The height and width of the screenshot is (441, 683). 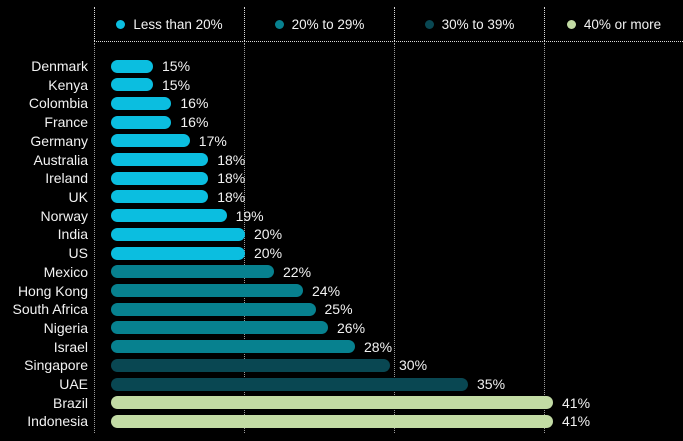 I want to click on legend-item: 40% or more, so click(x=613, y=24).